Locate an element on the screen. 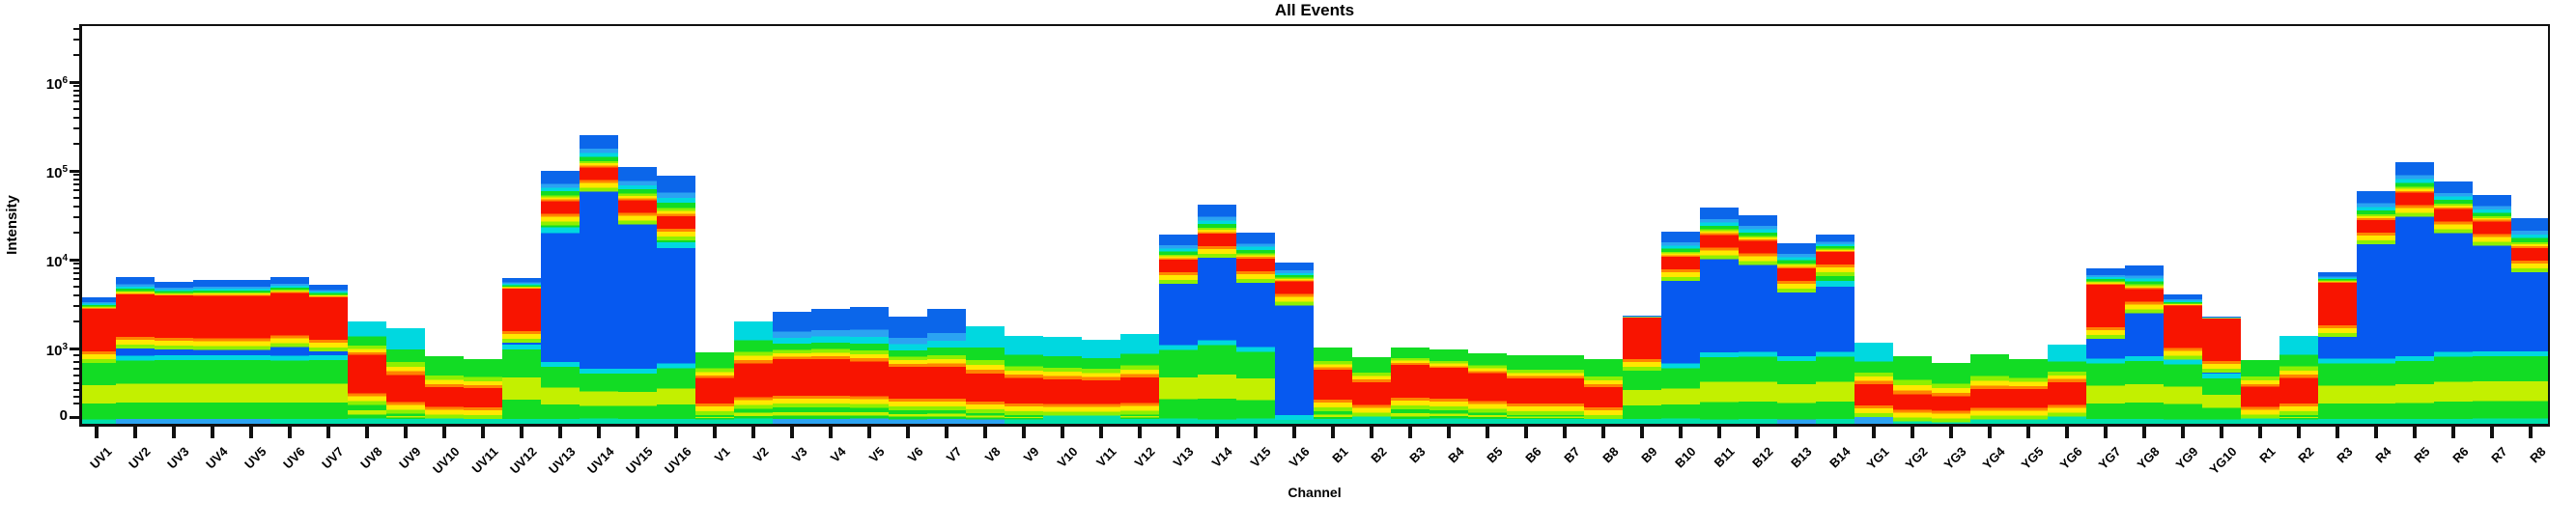 The width and height of the screenshot is (2576, 529). channel-column-YG7 is located at coordinates (2105, 345).